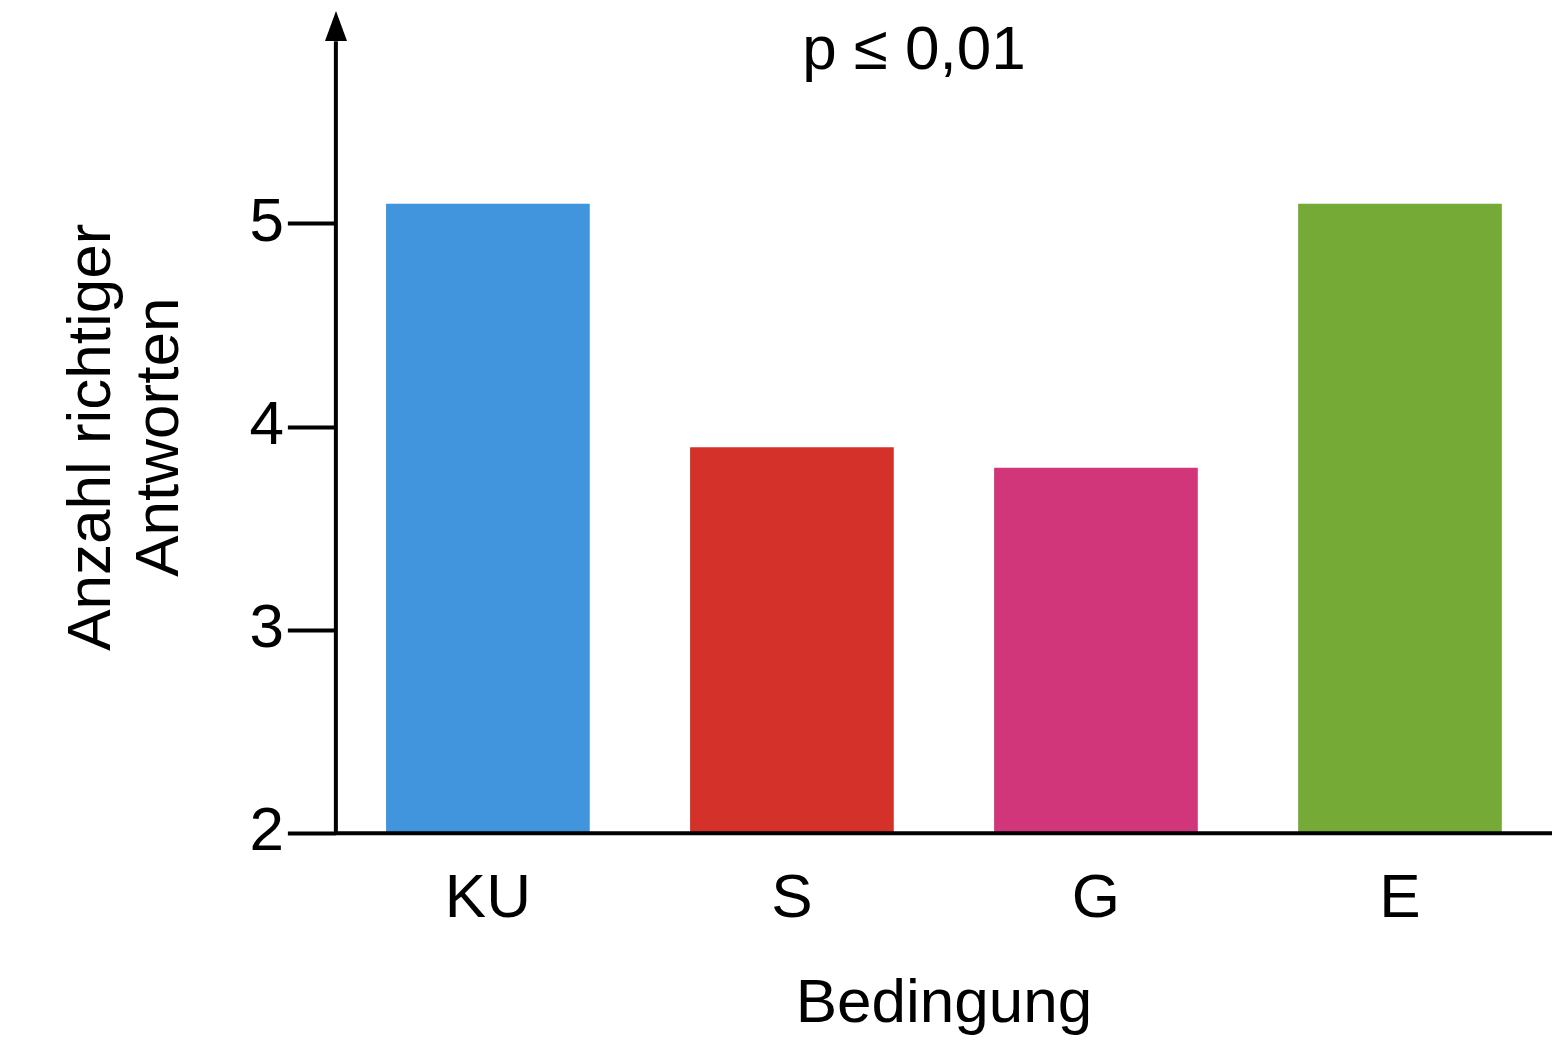  What do you see at coordinates (487, 896) in the screenshot?
I see `x-tick-label: KU` at bounding box center [487, 896].